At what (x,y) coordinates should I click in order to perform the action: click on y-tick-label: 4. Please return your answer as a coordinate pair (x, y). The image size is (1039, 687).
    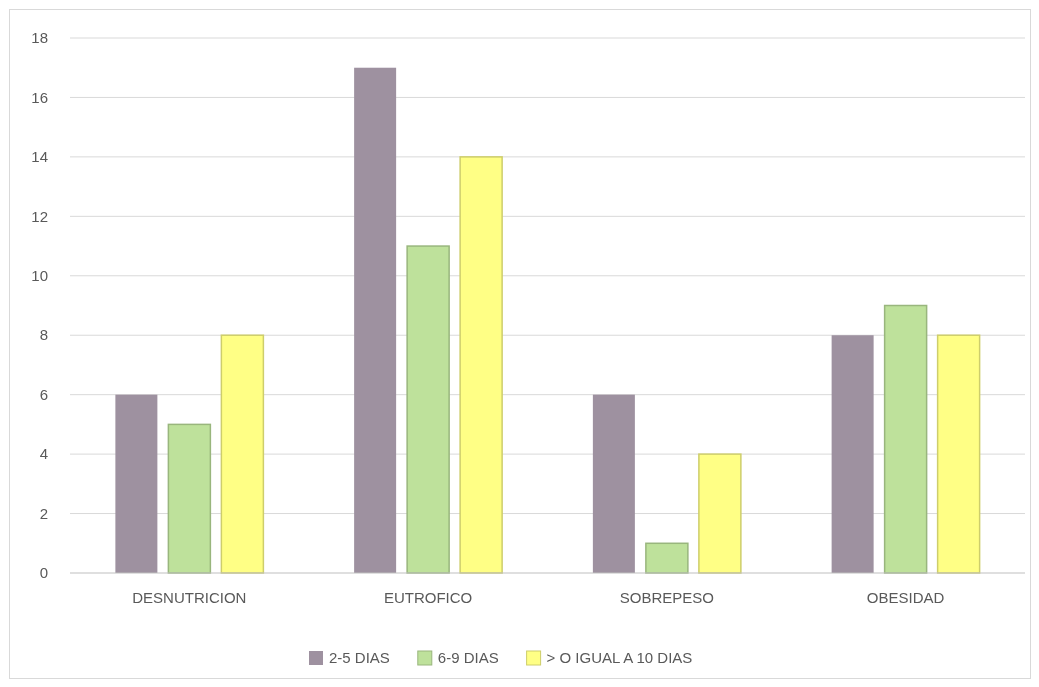
    Looking at the image, I should click on (43, 454).